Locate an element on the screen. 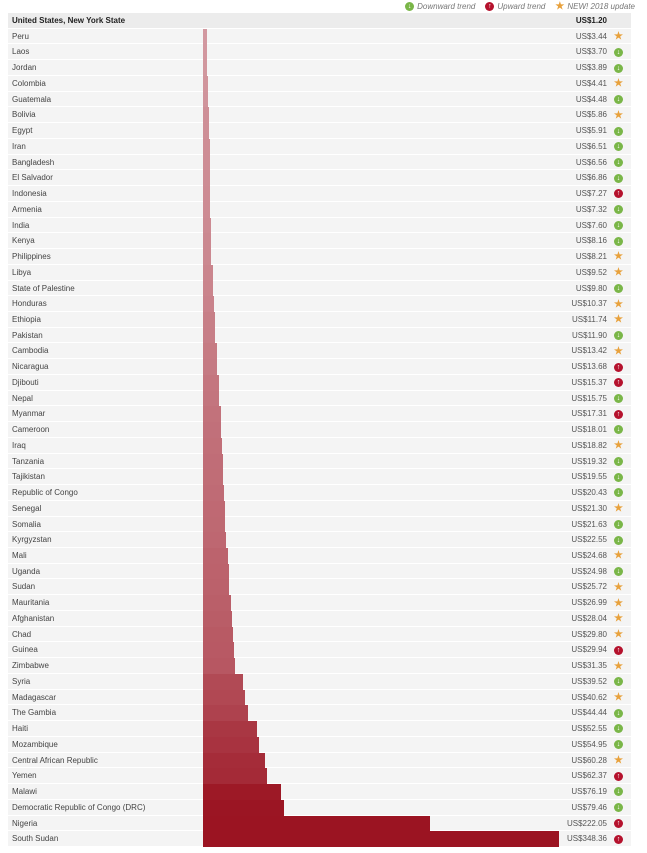 This screenshot has width=647, height=853. category-label: Republic of Congo is located at coordinates (45, 493).